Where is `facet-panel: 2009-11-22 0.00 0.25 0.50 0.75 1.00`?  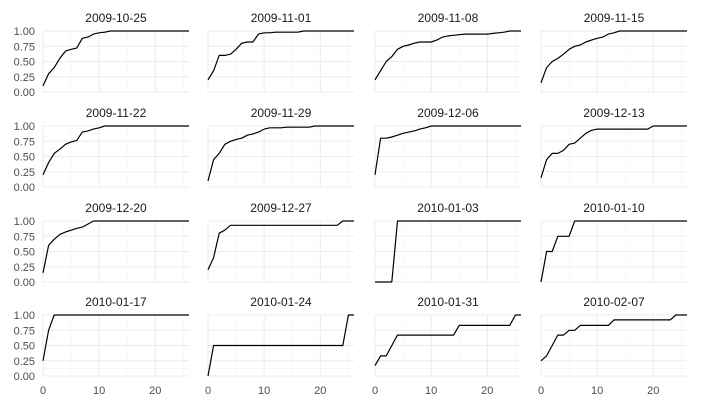
facet-panel: 2009-11-22 0.00 0.25 0.50 0.75 1.00 is located at coordinates (101, 150).